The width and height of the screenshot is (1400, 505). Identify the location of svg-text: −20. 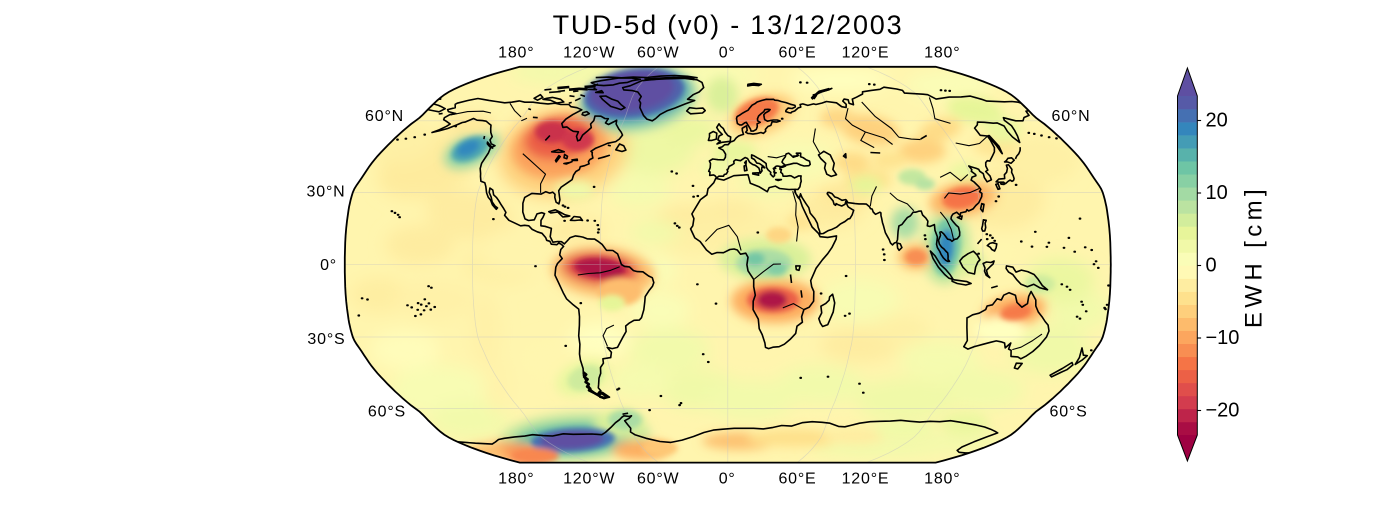
(1223, 411).